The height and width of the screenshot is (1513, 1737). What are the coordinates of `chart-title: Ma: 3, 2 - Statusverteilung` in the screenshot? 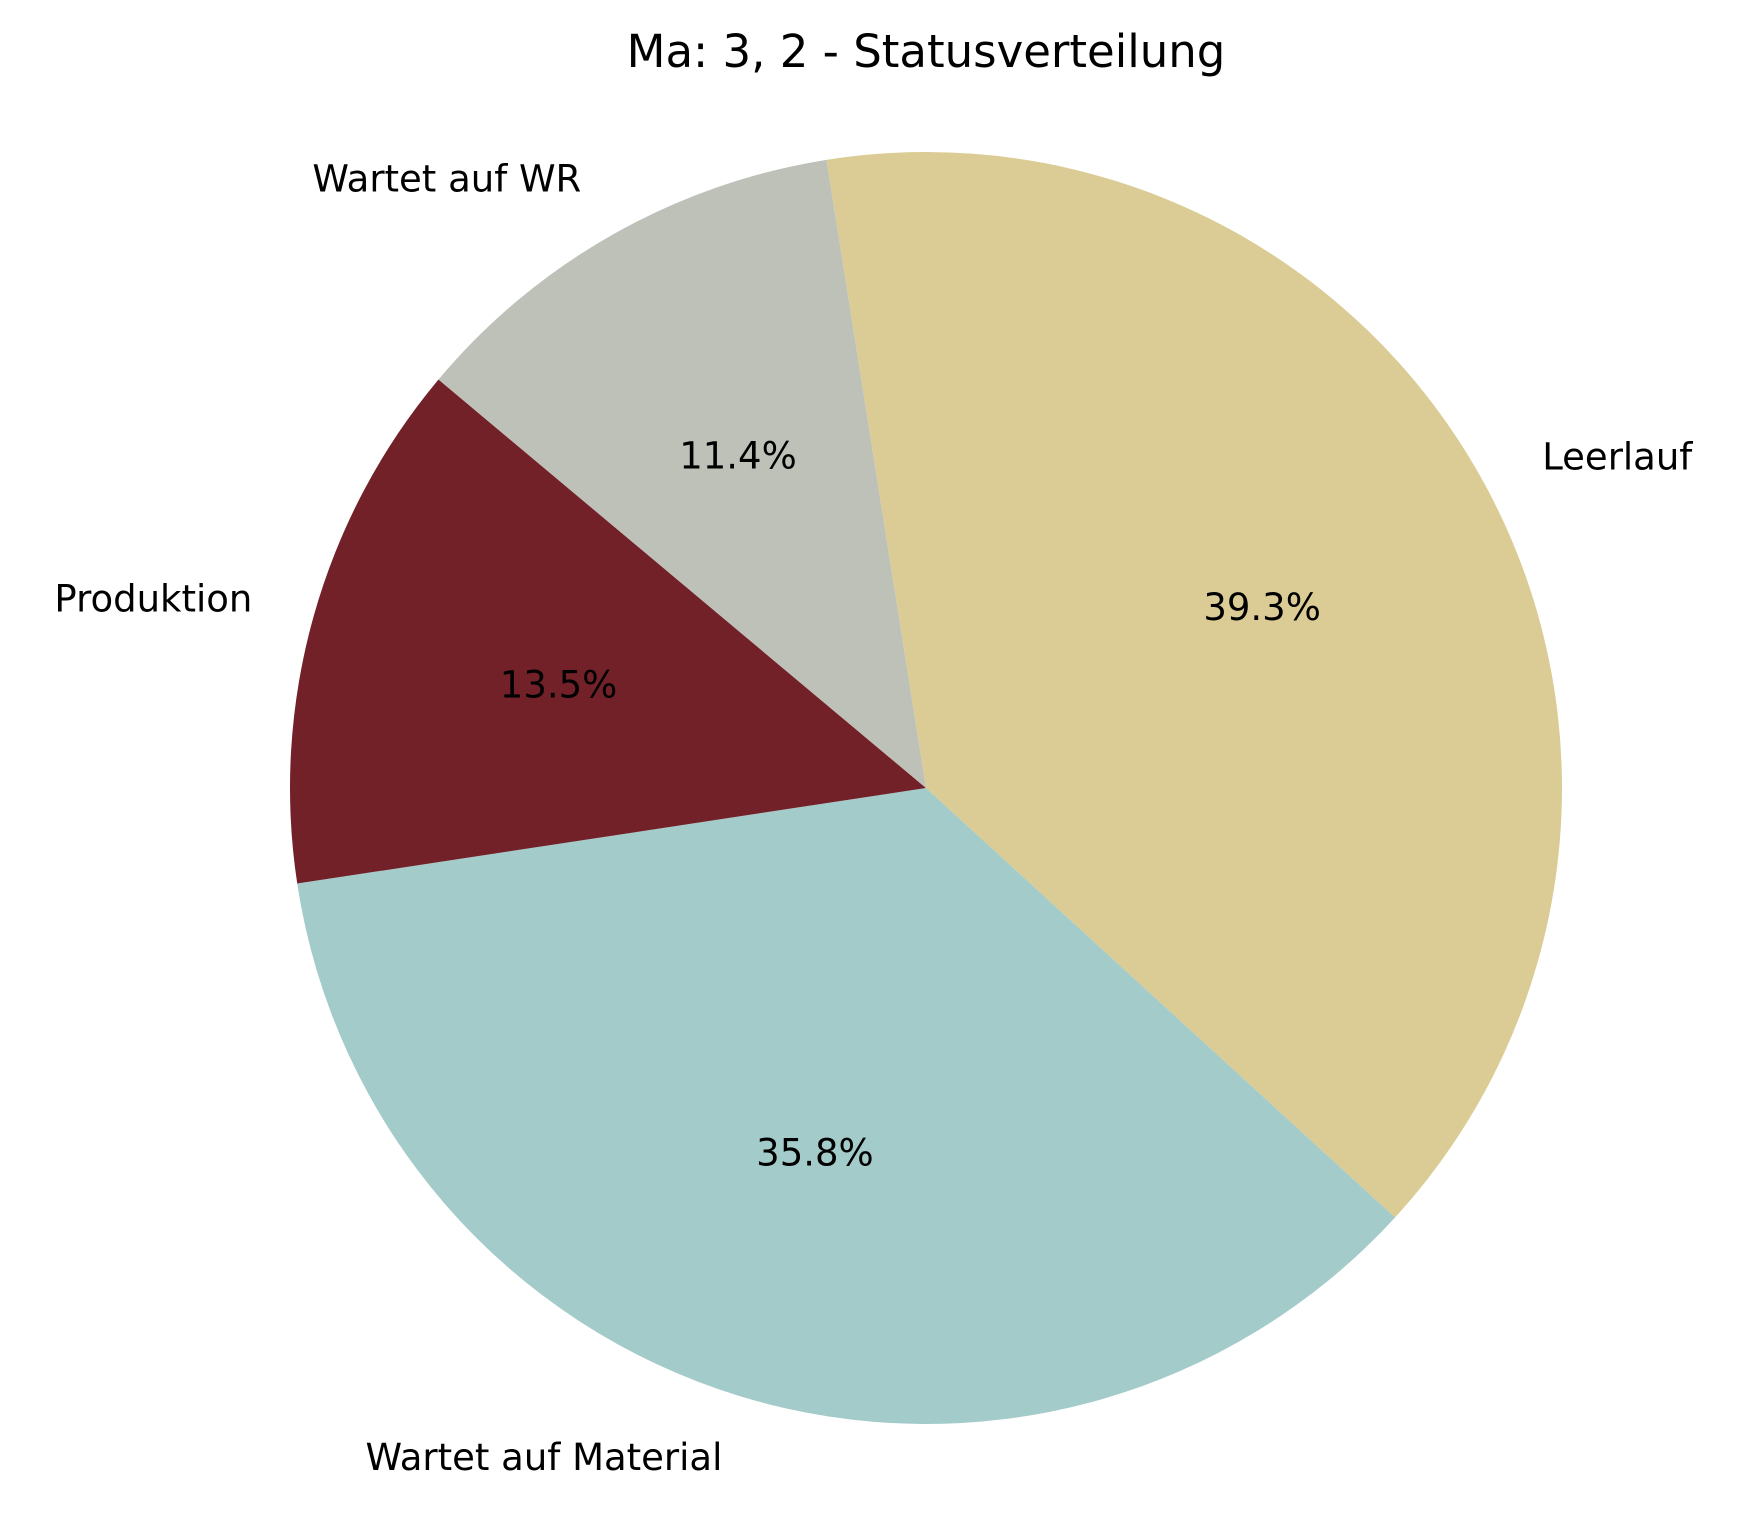 It's located at (926, 51).